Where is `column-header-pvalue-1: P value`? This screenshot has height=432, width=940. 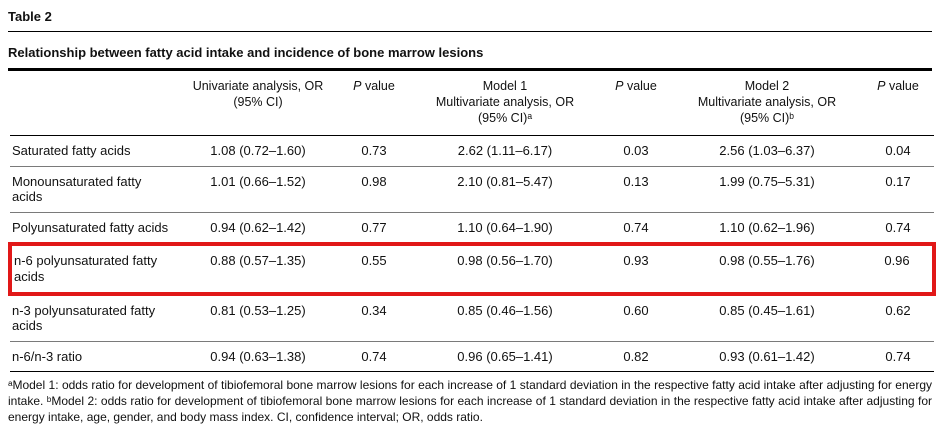 column-header-pvalue-1: P value is located at coordinates (374, 103).